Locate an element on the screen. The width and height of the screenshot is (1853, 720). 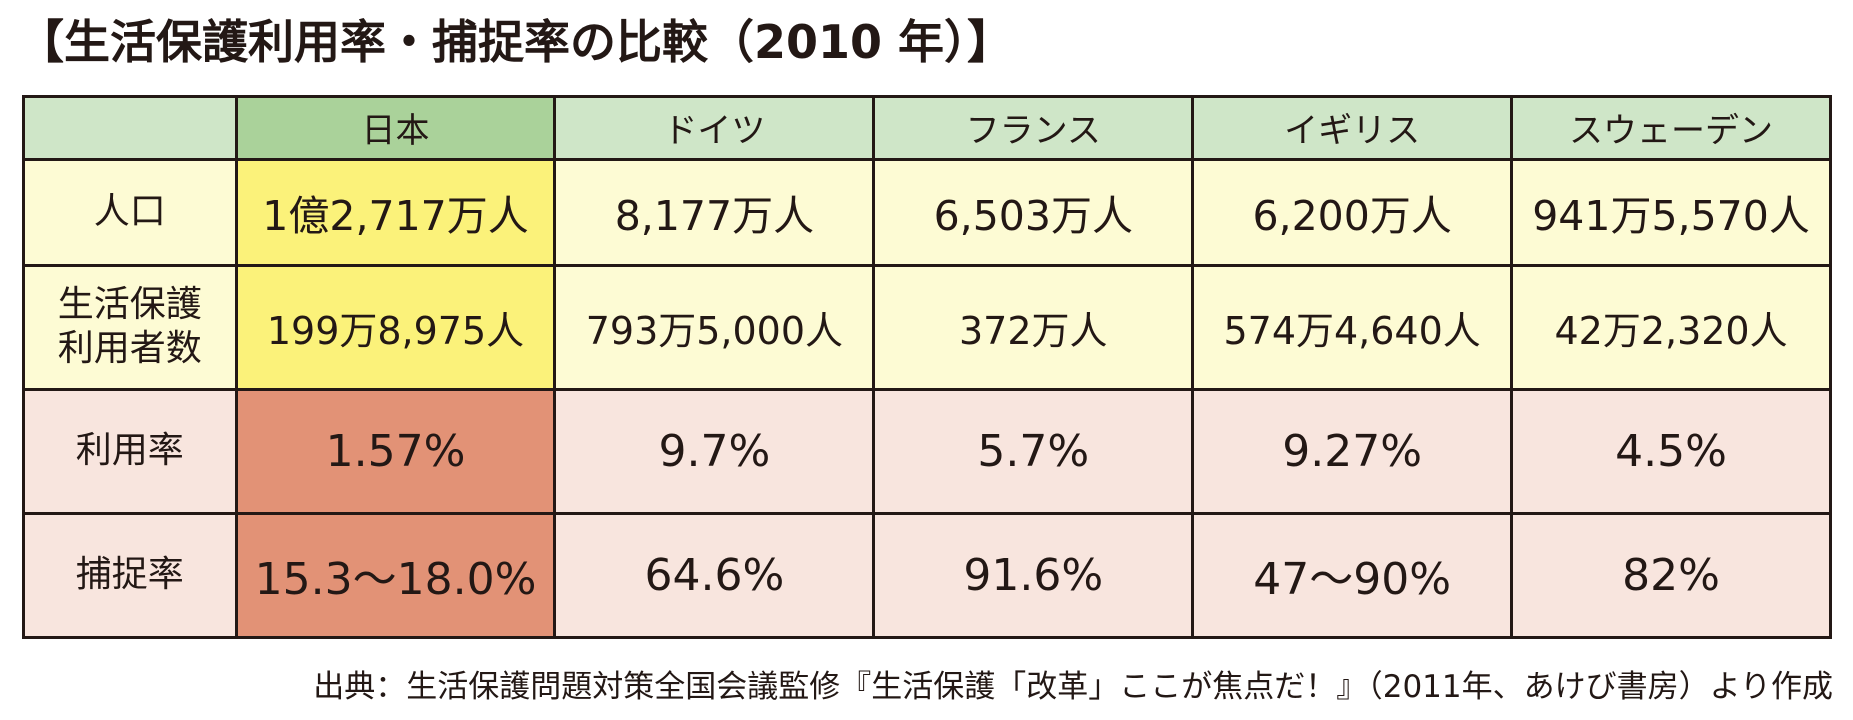
cell-capture-rate-japan: 15.3～18.0% is located at coordinates (395, 575).